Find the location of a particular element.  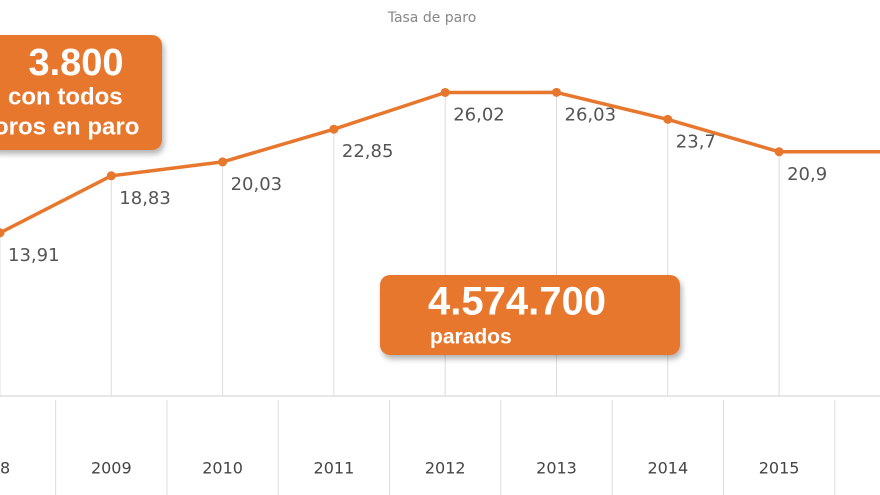

annotation-text: oros en paro is located at coordinates (69, 126).